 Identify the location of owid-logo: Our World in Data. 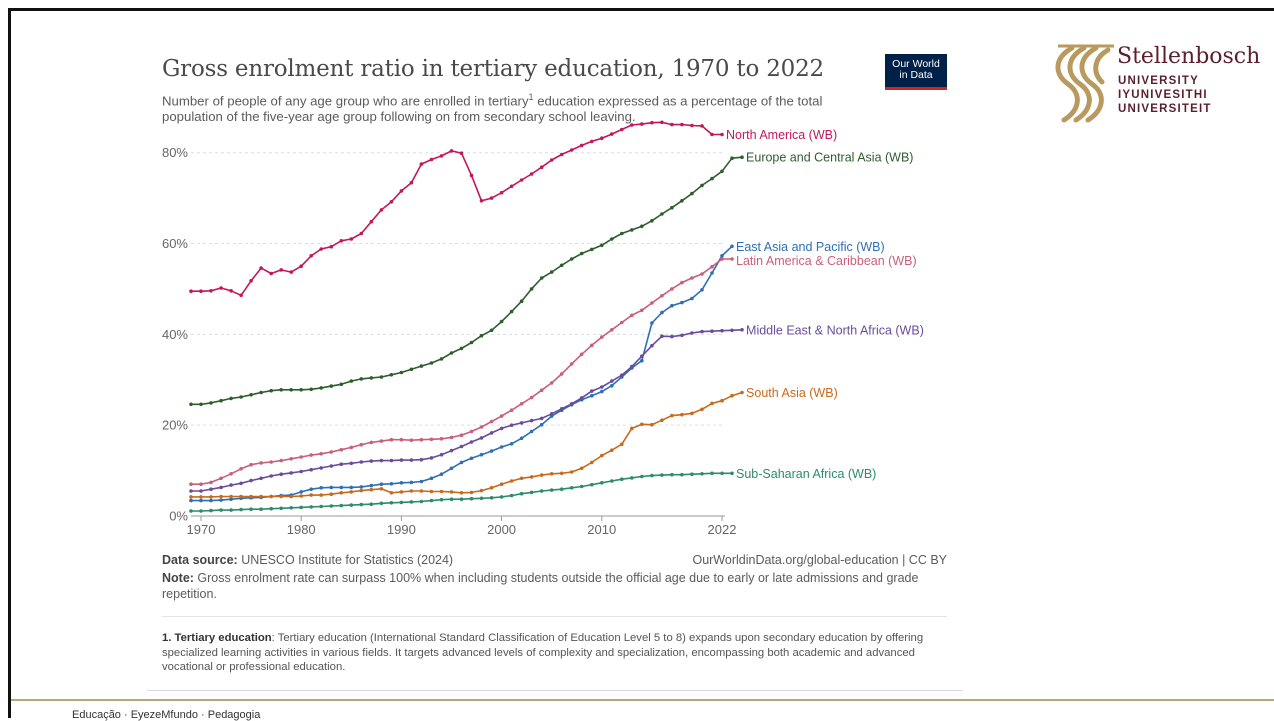
(916, 72).